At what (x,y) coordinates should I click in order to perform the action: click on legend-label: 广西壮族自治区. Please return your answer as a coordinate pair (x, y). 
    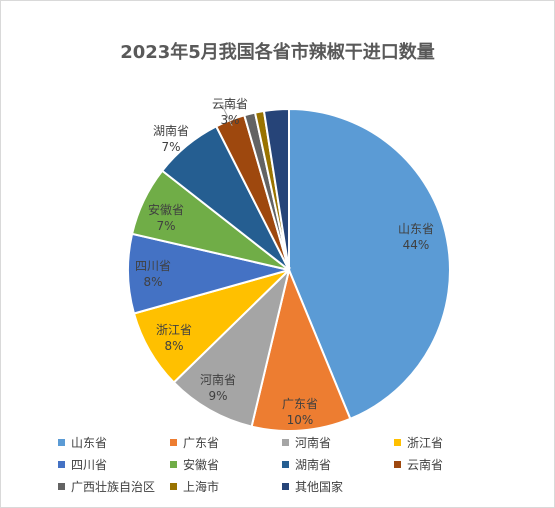
    Looking at the image, I should click on (113, 486).